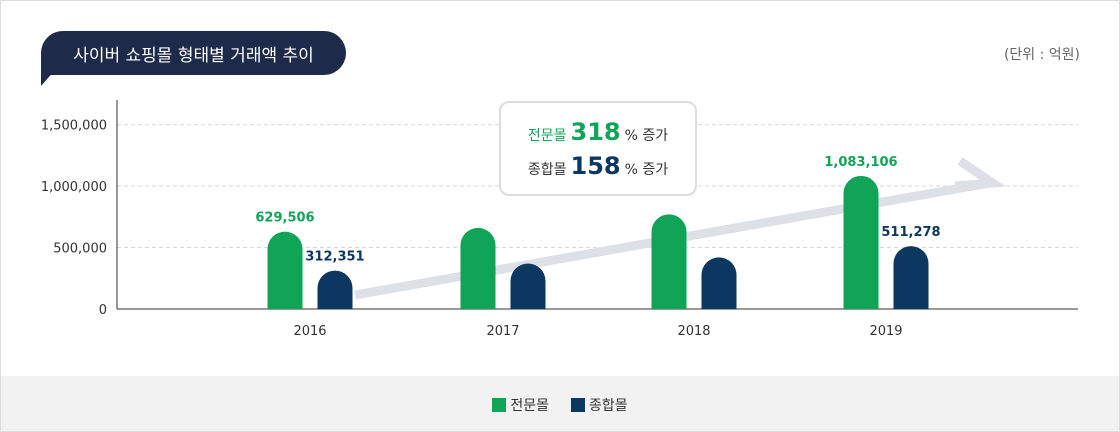 The width and height of the screenshot is (1120, 432). I want to click on callout-general-label: 종합몰, so click(547, 169).